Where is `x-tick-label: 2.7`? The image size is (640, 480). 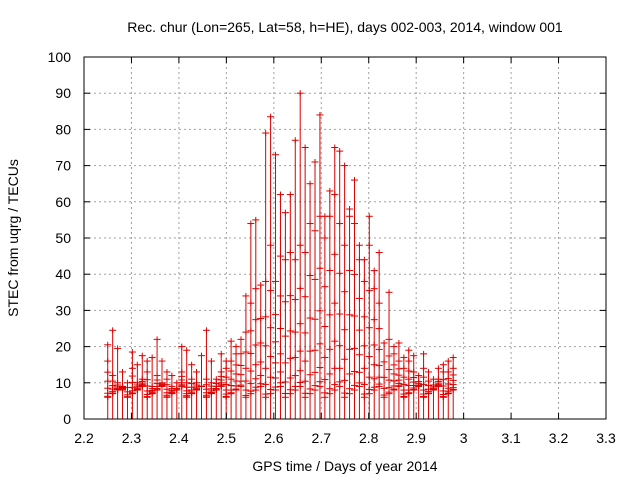
x-tick-label: 2.7 is located at coordinates (322, 438).